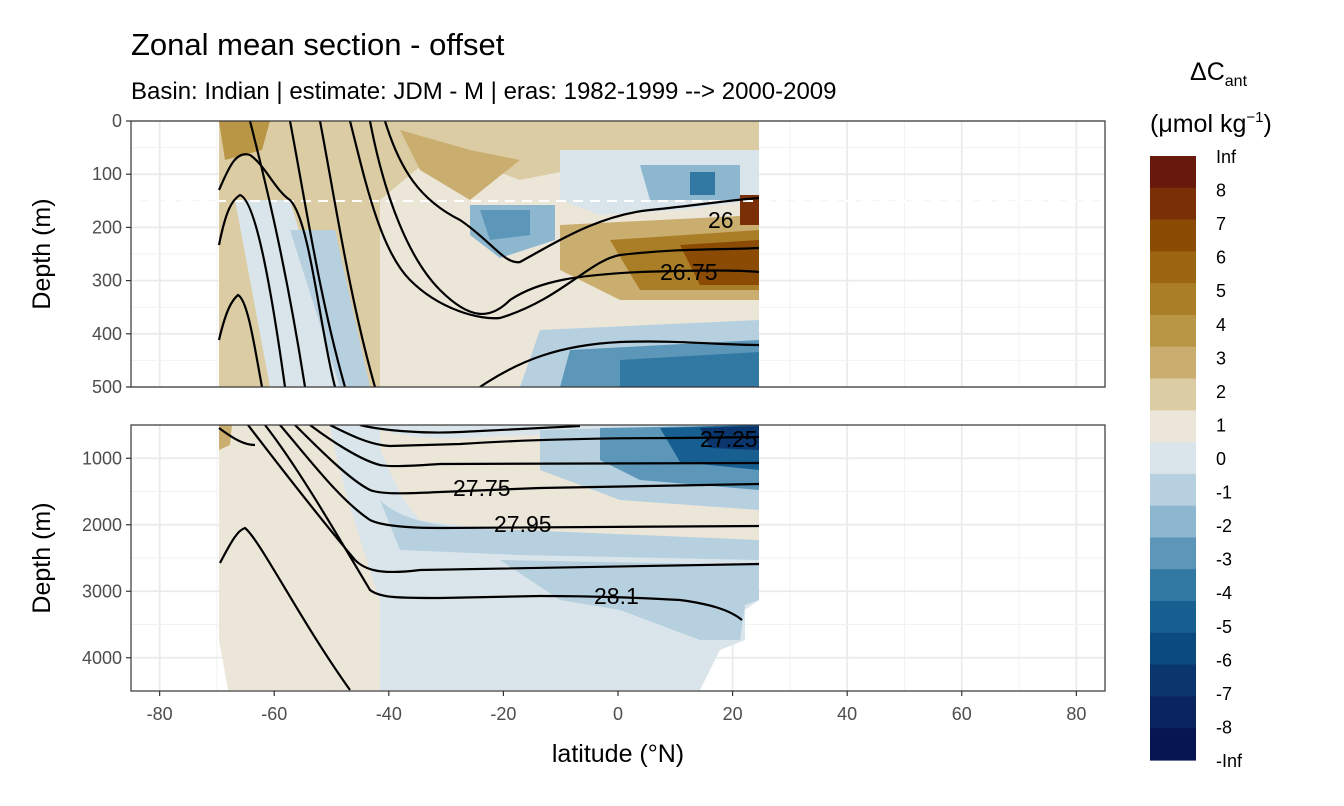 The image size is (1344, 806). What do you see at coordinates (330, 308) in the screenshot?
I see `upper-south-cool-core` at bounding box center [330, 308].